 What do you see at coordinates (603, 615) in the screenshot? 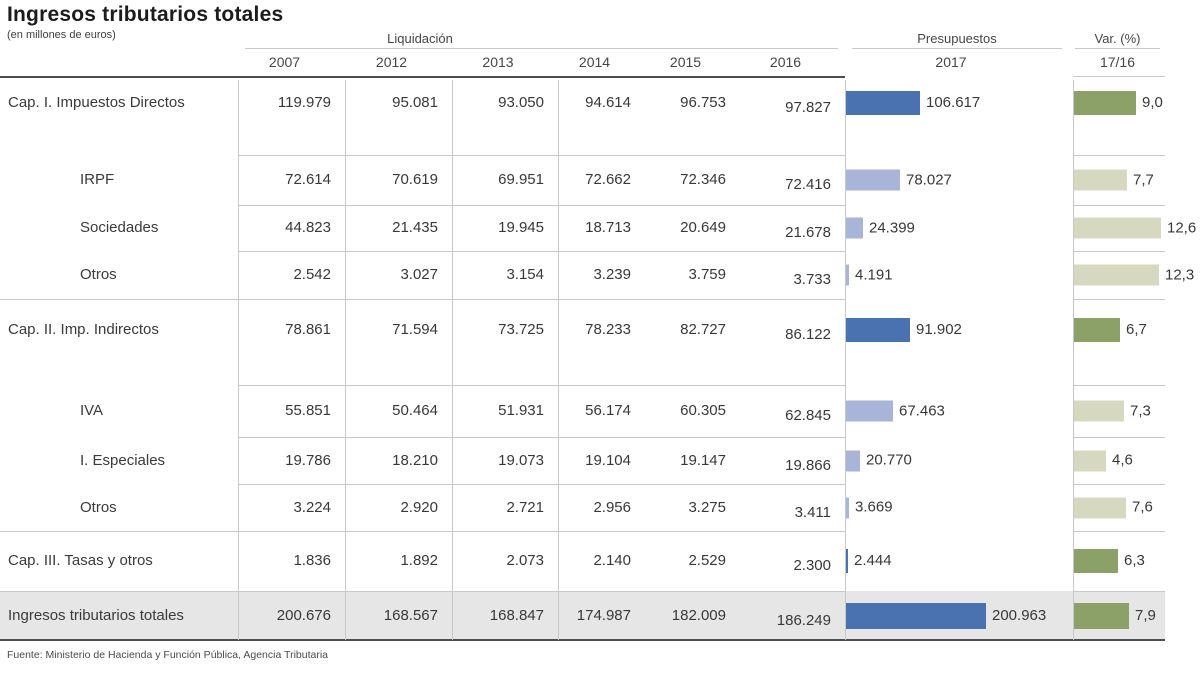
I see `value-cell-2014: 174.987` at bounding box center [603, 615].